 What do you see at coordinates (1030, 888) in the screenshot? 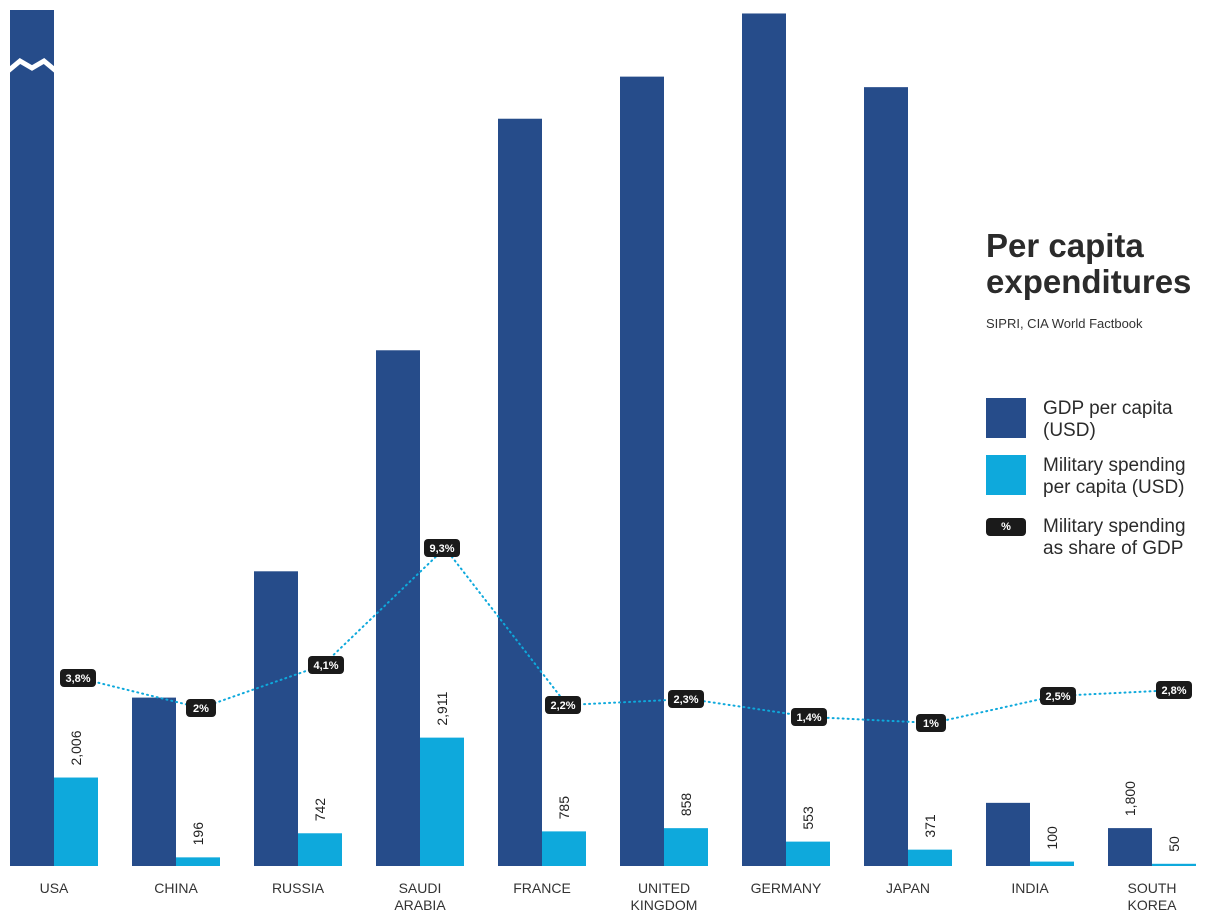
I see `category-label: INDIA` at bounding box center [1030, 888].